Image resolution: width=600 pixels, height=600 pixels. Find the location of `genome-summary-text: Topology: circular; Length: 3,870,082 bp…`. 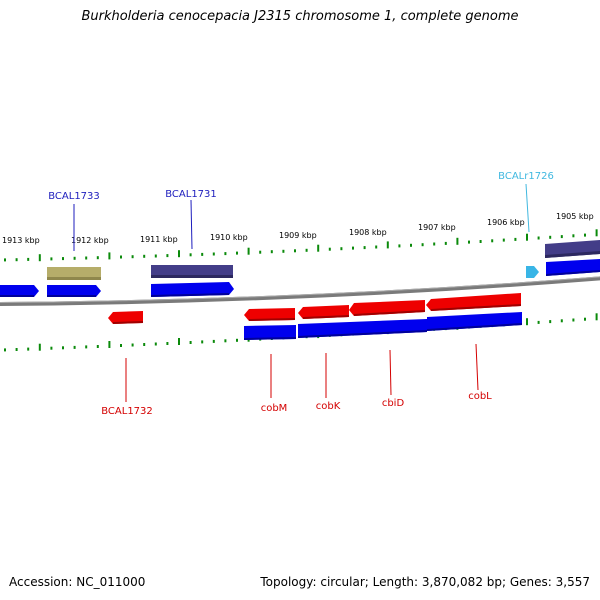

genome-summary-text: Topology: circular; Length: 3,870,082 bp… is located at coordinates (425, 582).